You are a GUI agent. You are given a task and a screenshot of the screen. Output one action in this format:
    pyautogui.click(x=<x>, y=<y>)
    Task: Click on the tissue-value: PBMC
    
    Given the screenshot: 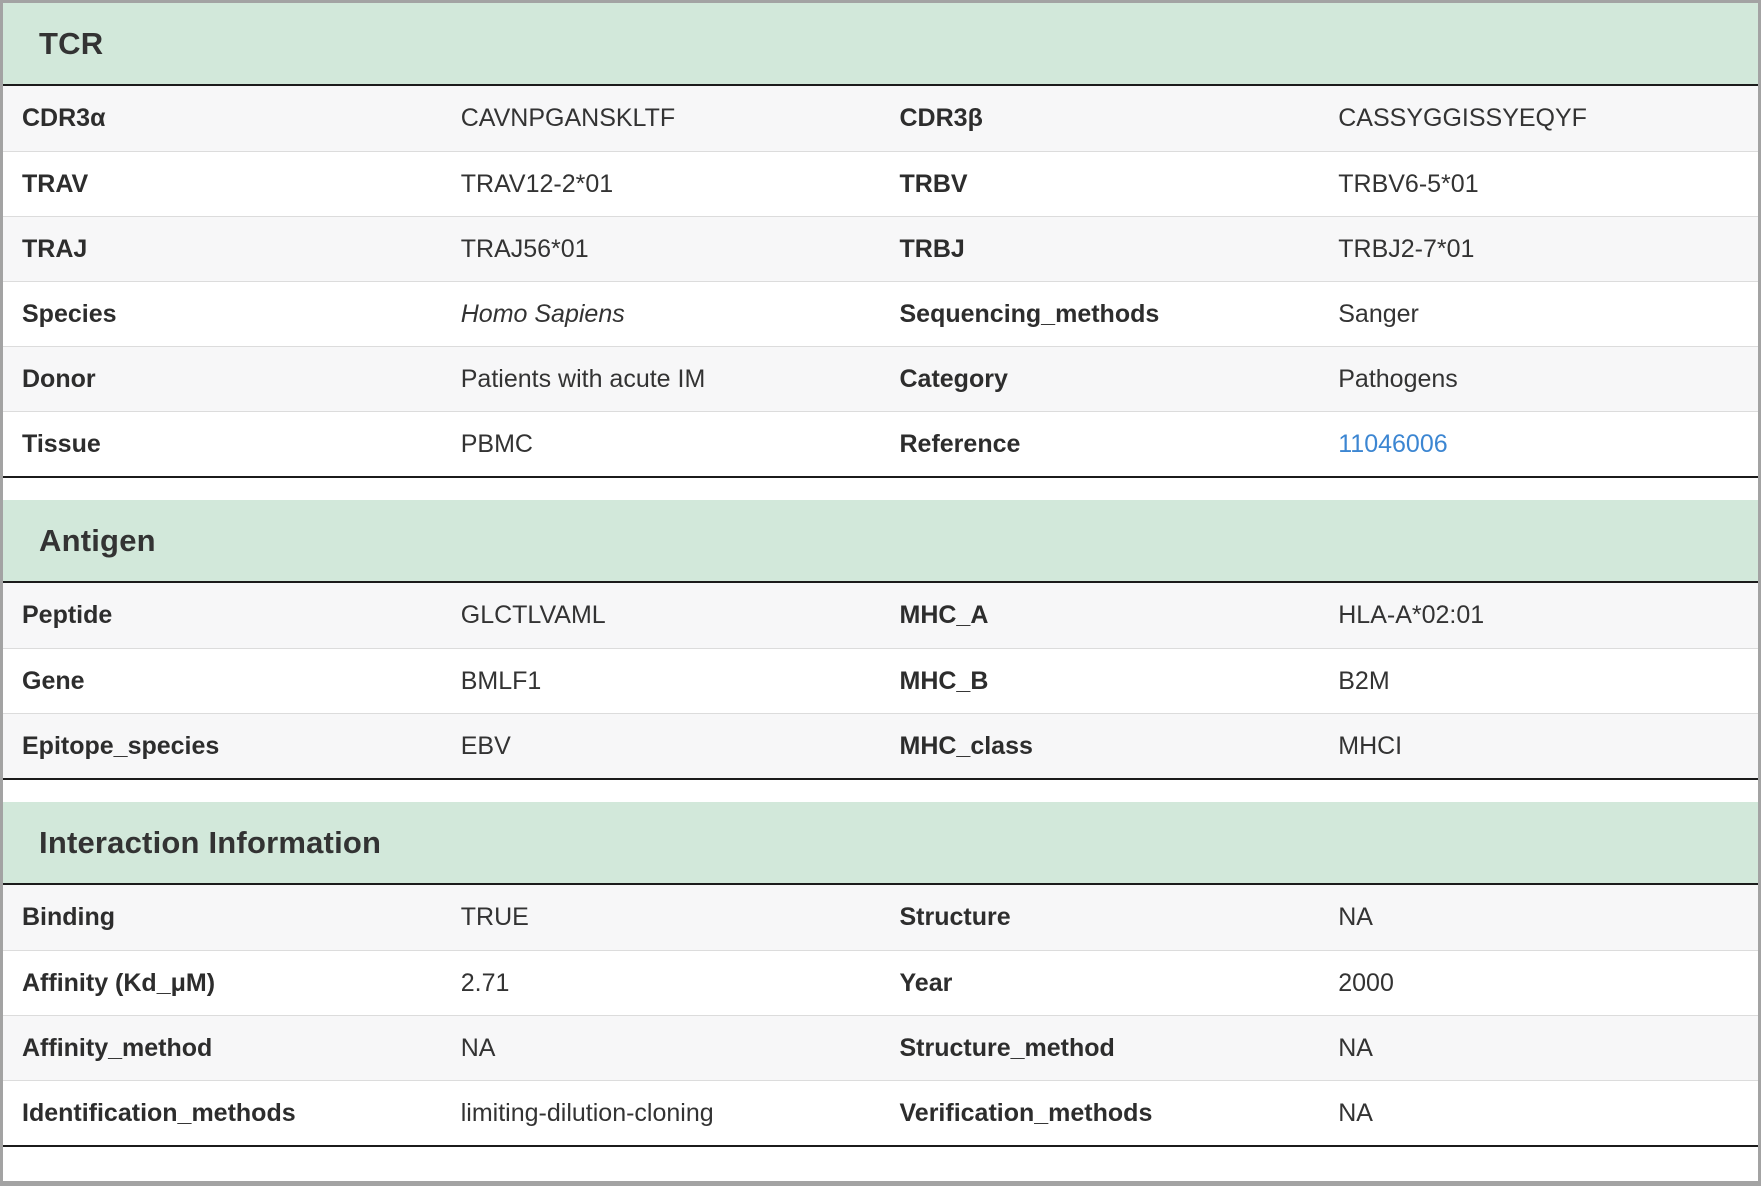 What is the action you would take?
    pyautogui.click(x=496, y=443)
    